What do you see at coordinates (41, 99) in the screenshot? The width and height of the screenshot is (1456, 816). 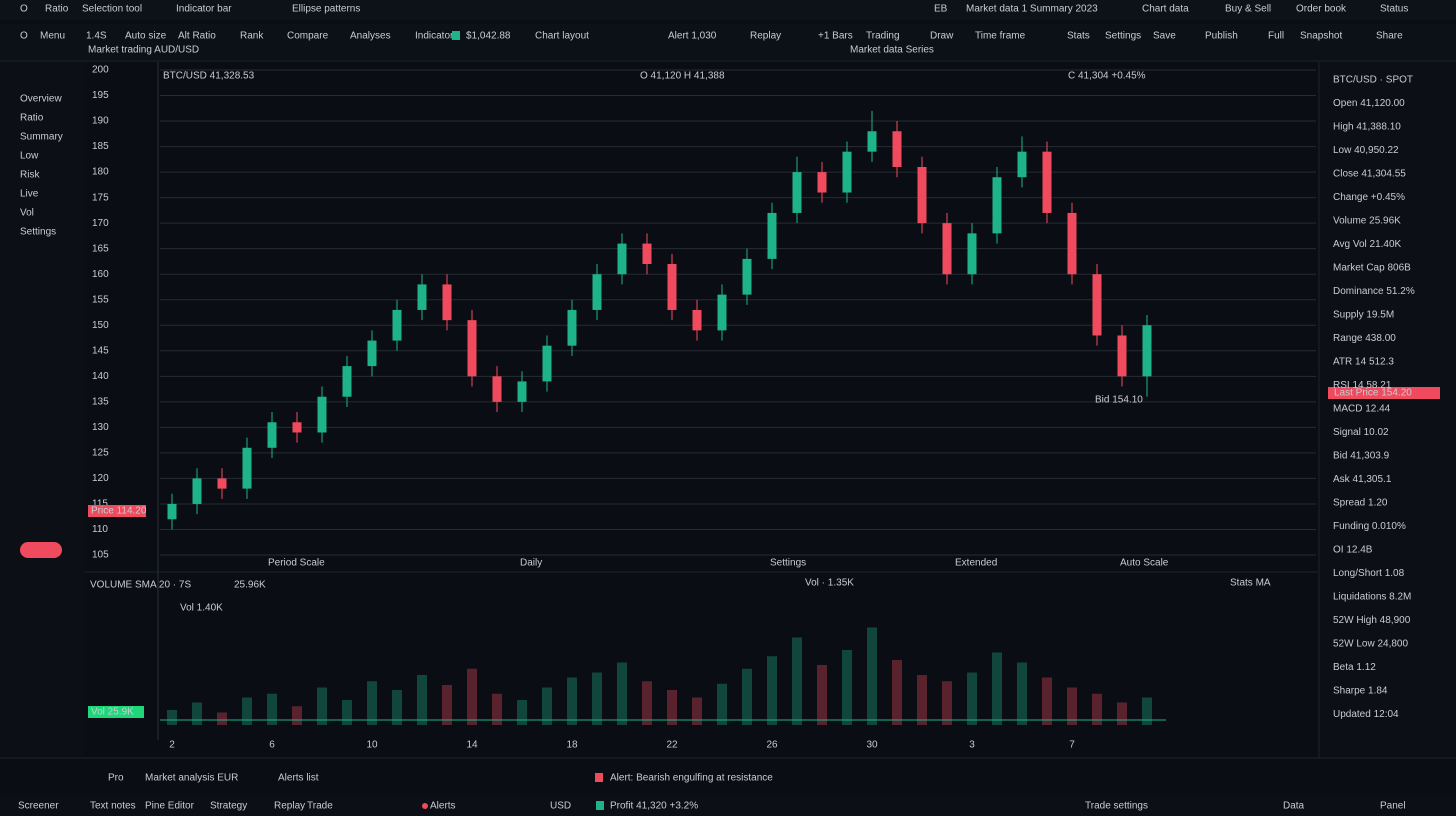 I see `sidebar-item: Overview` at bounding box center [41, 99].